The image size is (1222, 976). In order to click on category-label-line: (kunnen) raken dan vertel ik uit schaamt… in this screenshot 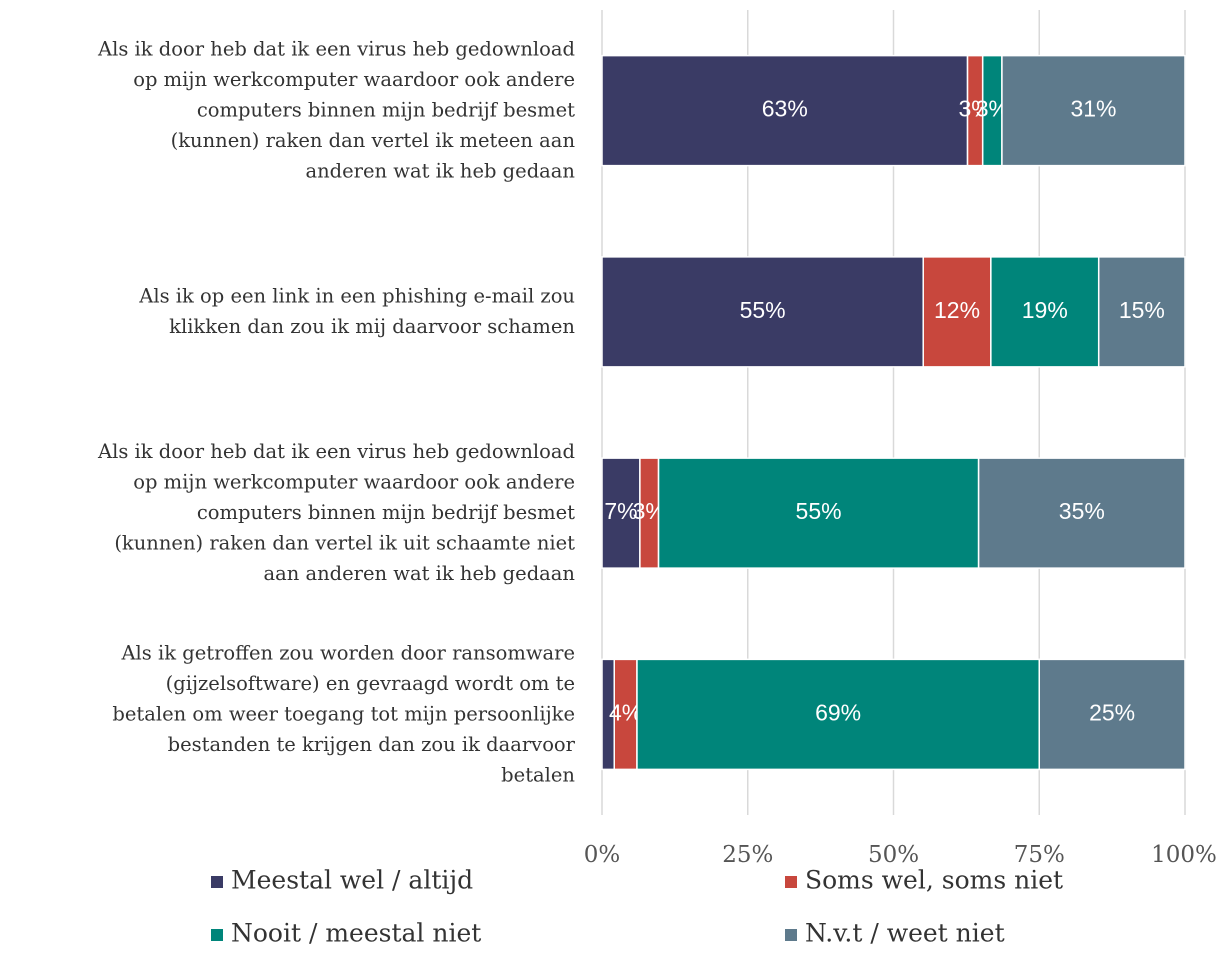, I will do `click(344, 542)`.